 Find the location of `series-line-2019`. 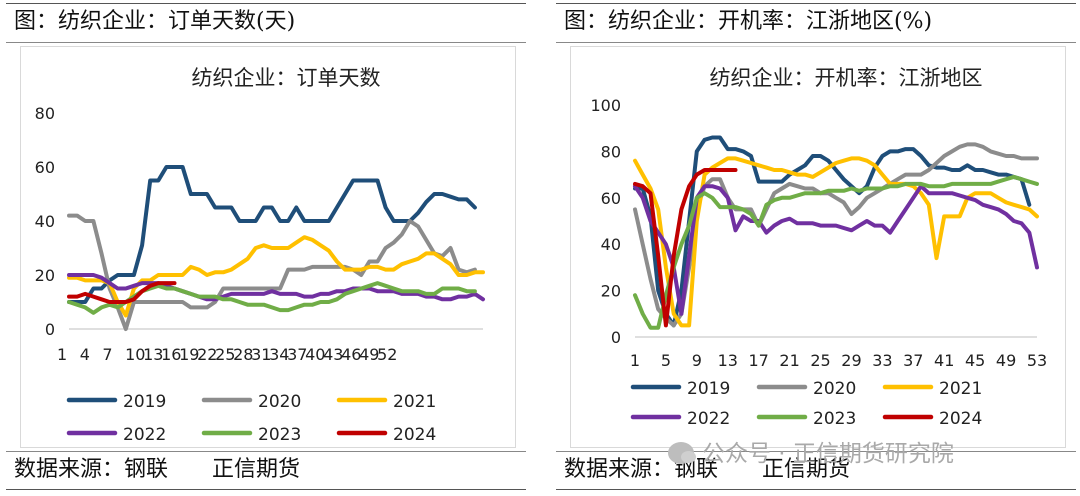

series-line-2019 is located at coordinates (272, 234).